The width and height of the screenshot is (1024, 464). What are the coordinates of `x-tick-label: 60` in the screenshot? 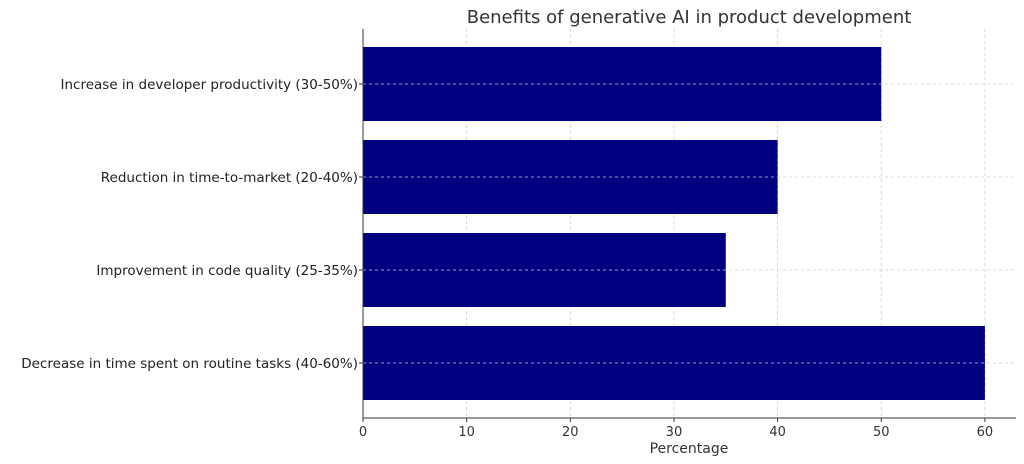 It's located at (985, 432).